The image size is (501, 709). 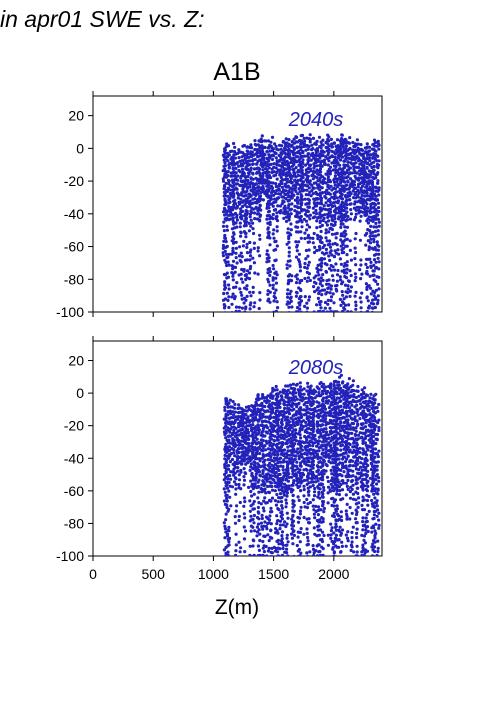 I want to click on y-tick-label: -60, so click(x=74, y=491).